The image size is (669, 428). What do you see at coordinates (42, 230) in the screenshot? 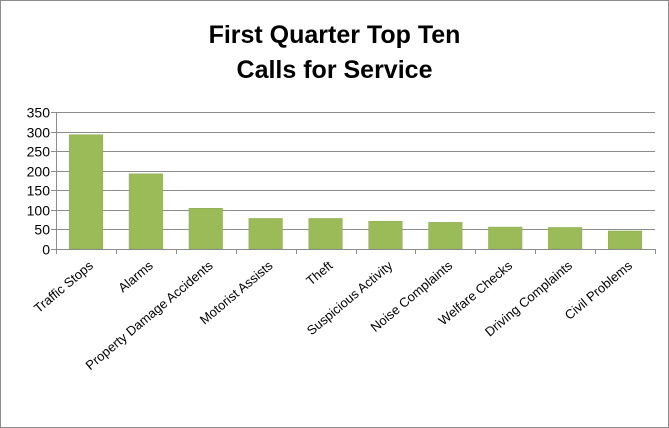
I see `y-tick-label: 50` at bounding box center [42, 230].